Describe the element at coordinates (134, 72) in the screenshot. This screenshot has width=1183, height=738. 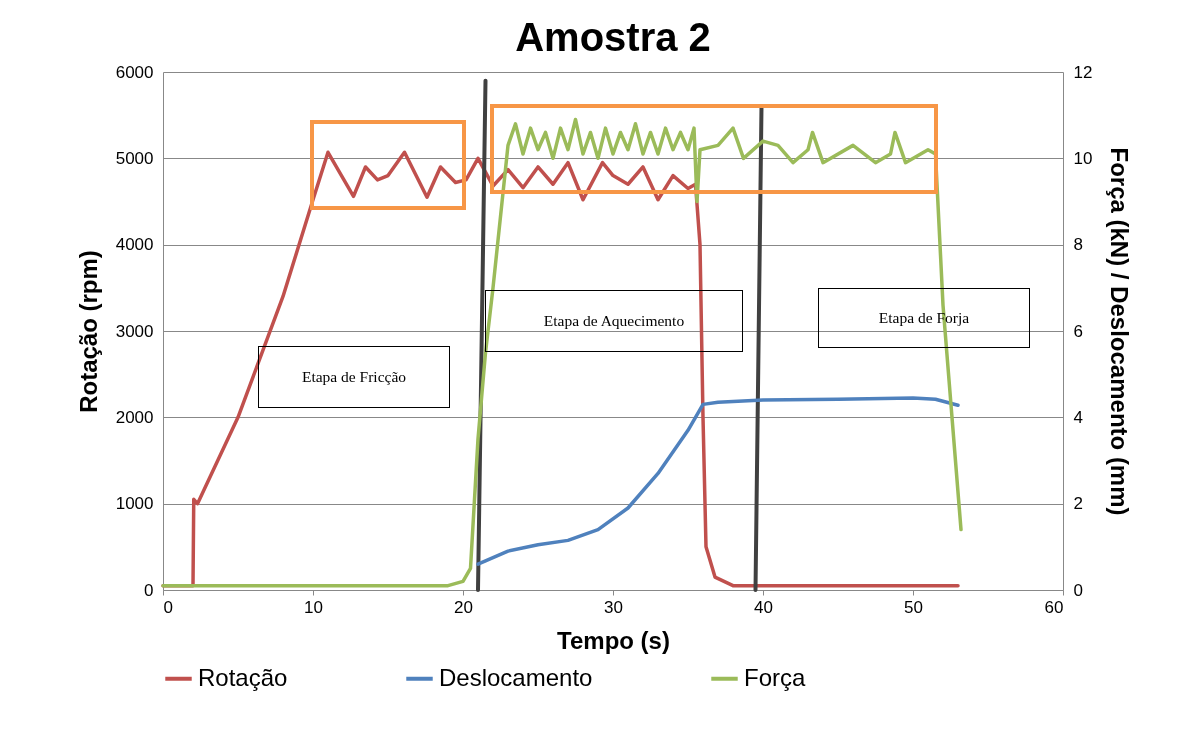
I see `y-tick-label: 6000` at that location.